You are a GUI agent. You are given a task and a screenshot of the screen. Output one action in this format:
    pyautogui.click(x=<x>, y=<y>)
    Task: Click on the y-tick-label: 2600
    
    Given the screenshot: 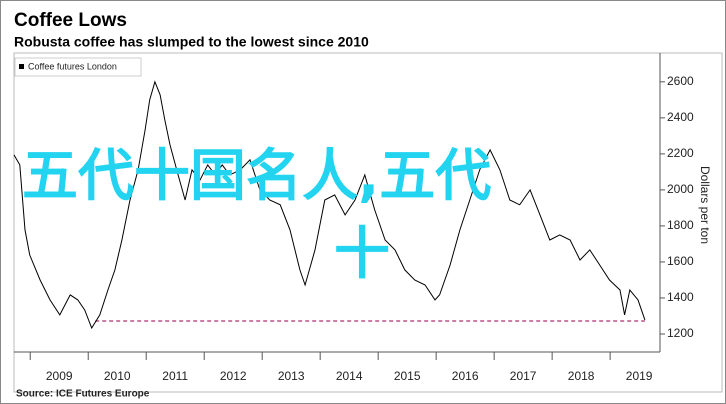 What is the action you would take?
    pyautogui.click(x=680, y=81)
    